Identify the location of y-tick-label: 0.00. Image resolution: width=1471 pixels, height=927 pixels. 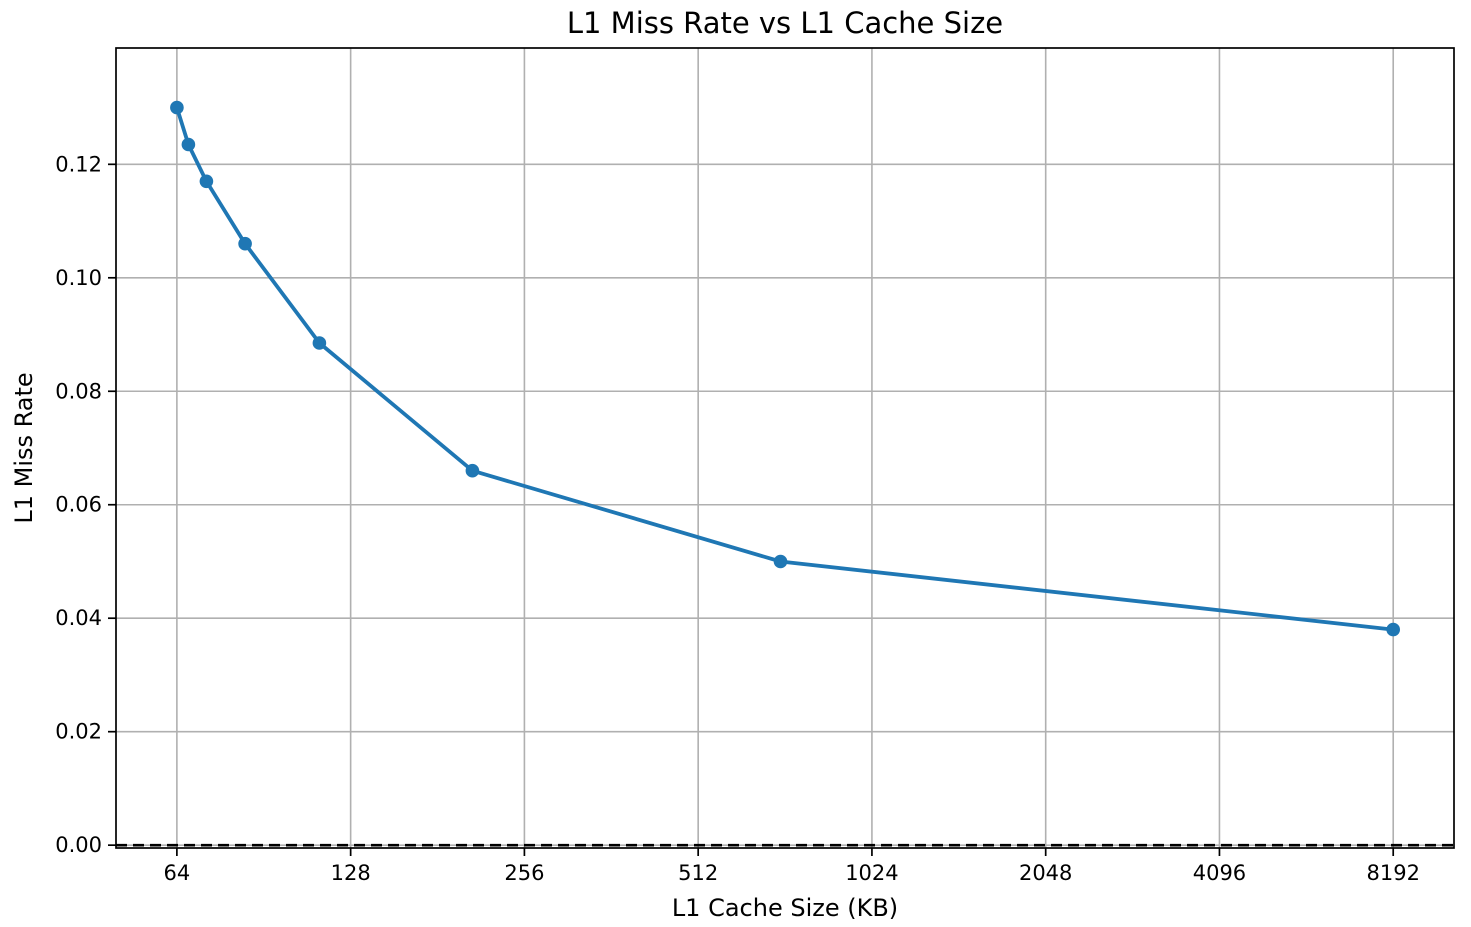
(78, 845).